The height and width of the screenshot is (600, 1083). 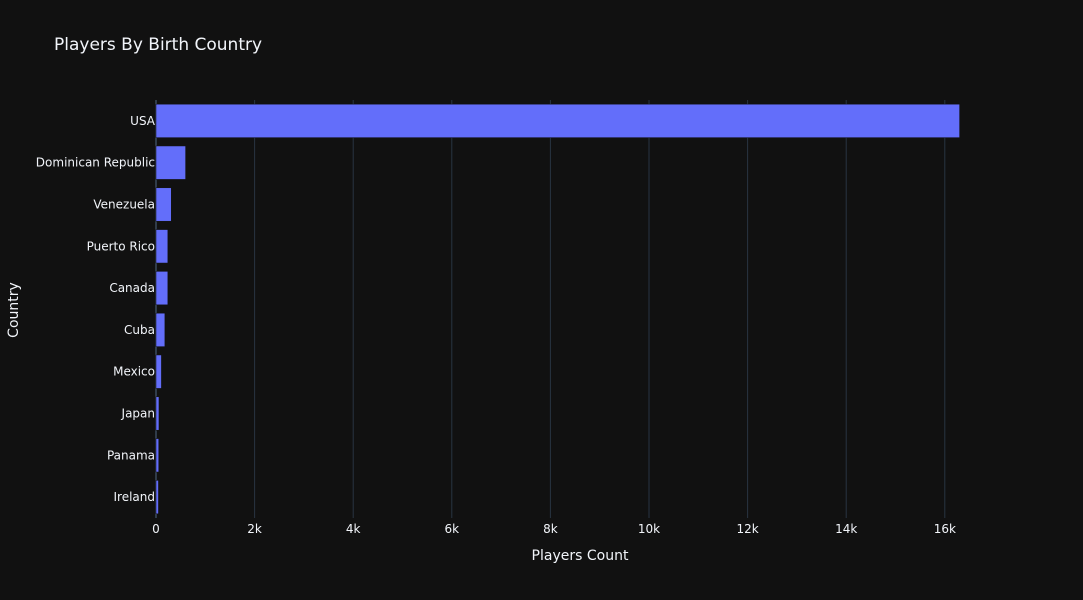 What do you see at coordinates (353, 529) in the screenshot?
I see `x-tick-label: 4k` at bounding box center [353, 529].